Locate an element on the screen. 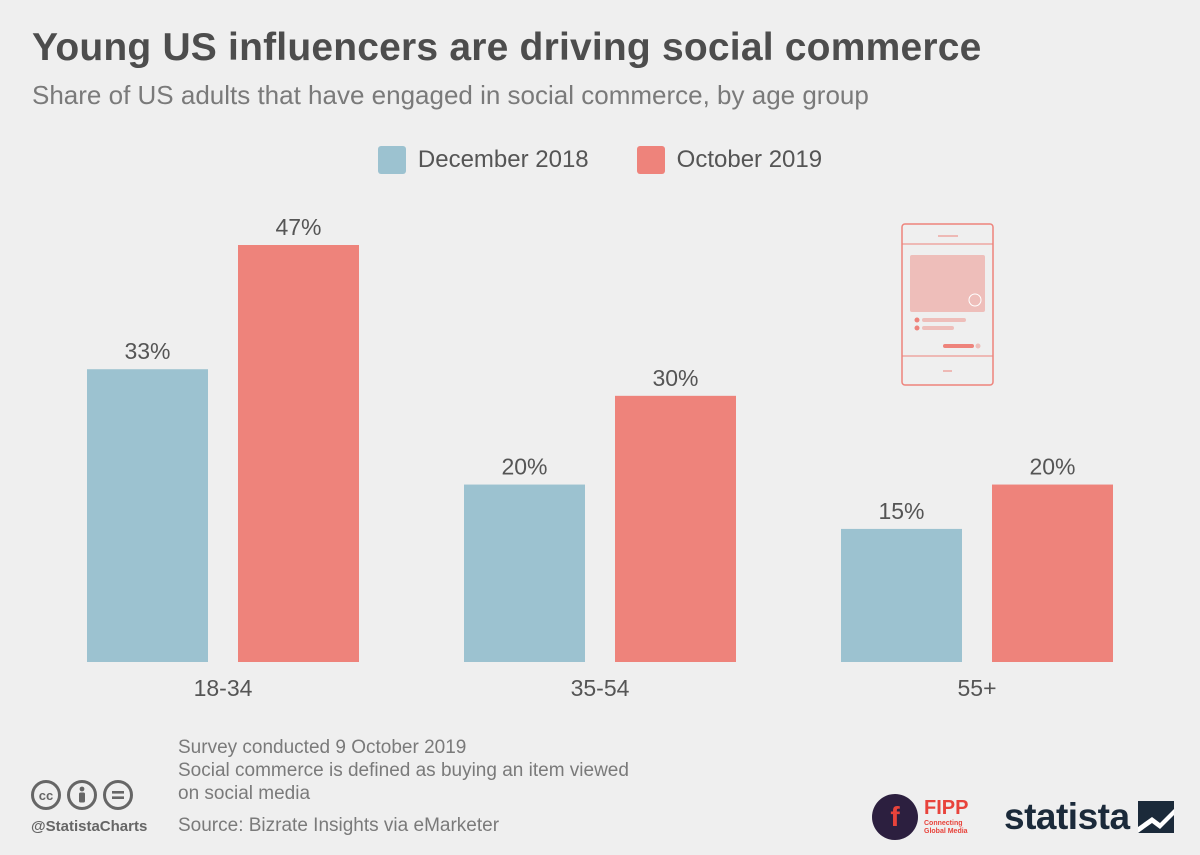  data-label-october-2019-35-54: 30% is located at coordinates (675, 378).